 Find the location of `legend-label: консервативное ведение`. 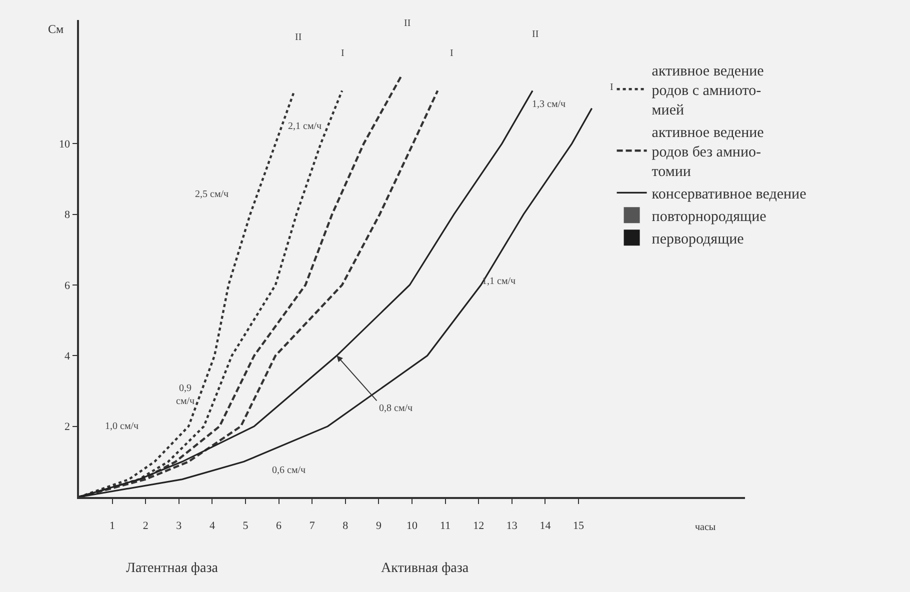

legend-label: консервативное ведение is located at coordinates (729, 194).